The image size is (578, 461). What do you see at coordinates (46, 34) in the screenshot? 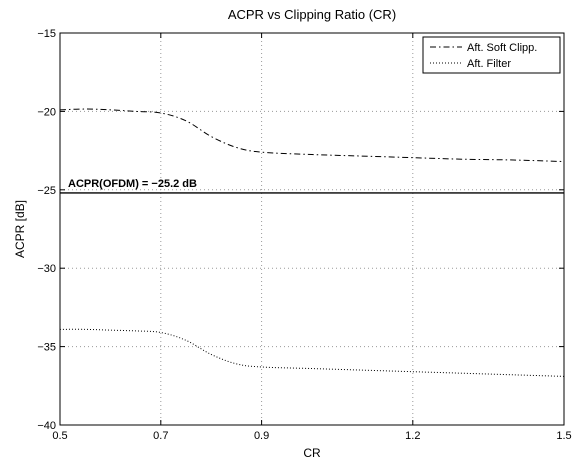
I see `y-tick-label: −15` at bounding box center [46, 34].